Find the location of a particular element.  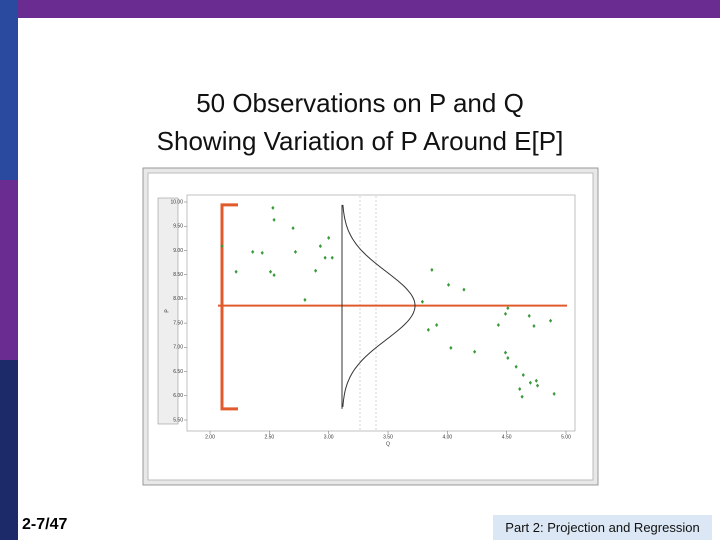

distribution-curve is located at coordinates (379, 305).